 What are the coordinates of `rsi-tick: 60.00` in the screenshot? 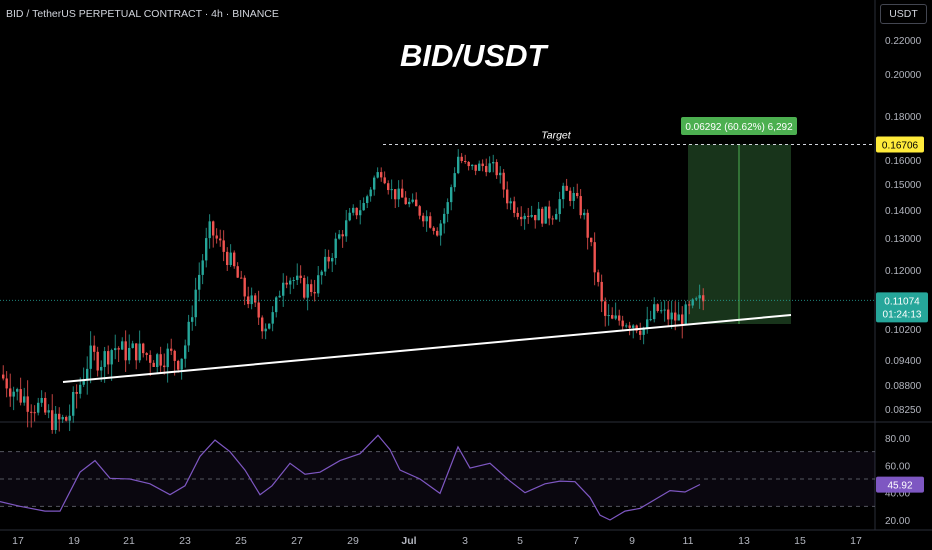 It's located at (897, 466).